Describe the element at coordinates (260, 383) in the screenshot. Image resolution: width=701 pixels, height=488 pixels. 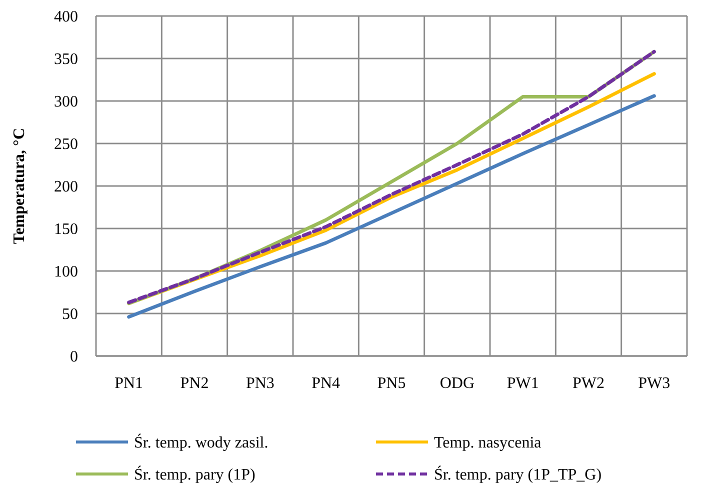
I see `x-tick-label: PN3` at that location.